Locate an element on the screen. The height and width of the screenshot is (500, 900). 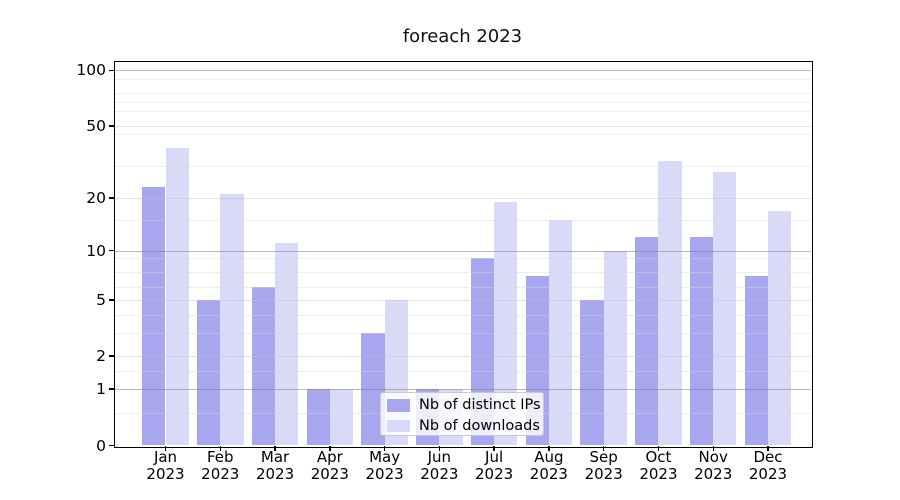
y-tick-label: 5 is located at coordinates (101, 299).